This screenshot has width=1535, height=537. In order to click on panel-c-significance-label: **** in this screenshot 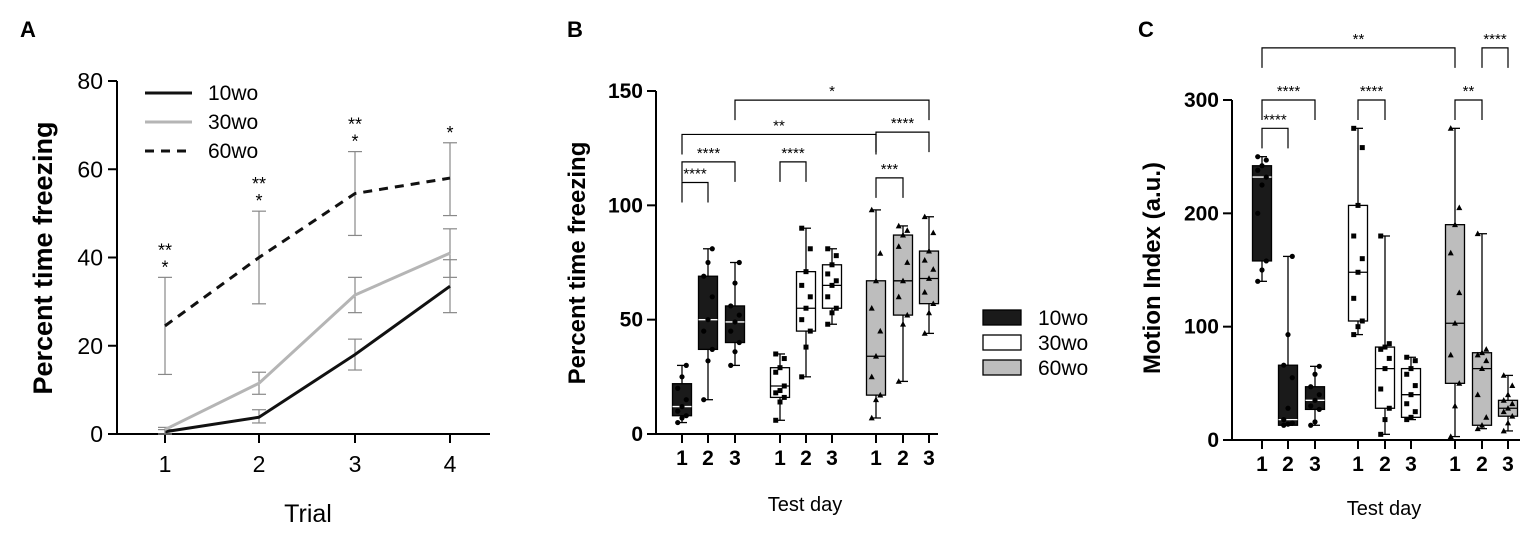, I will do `click(1372, 91)`.